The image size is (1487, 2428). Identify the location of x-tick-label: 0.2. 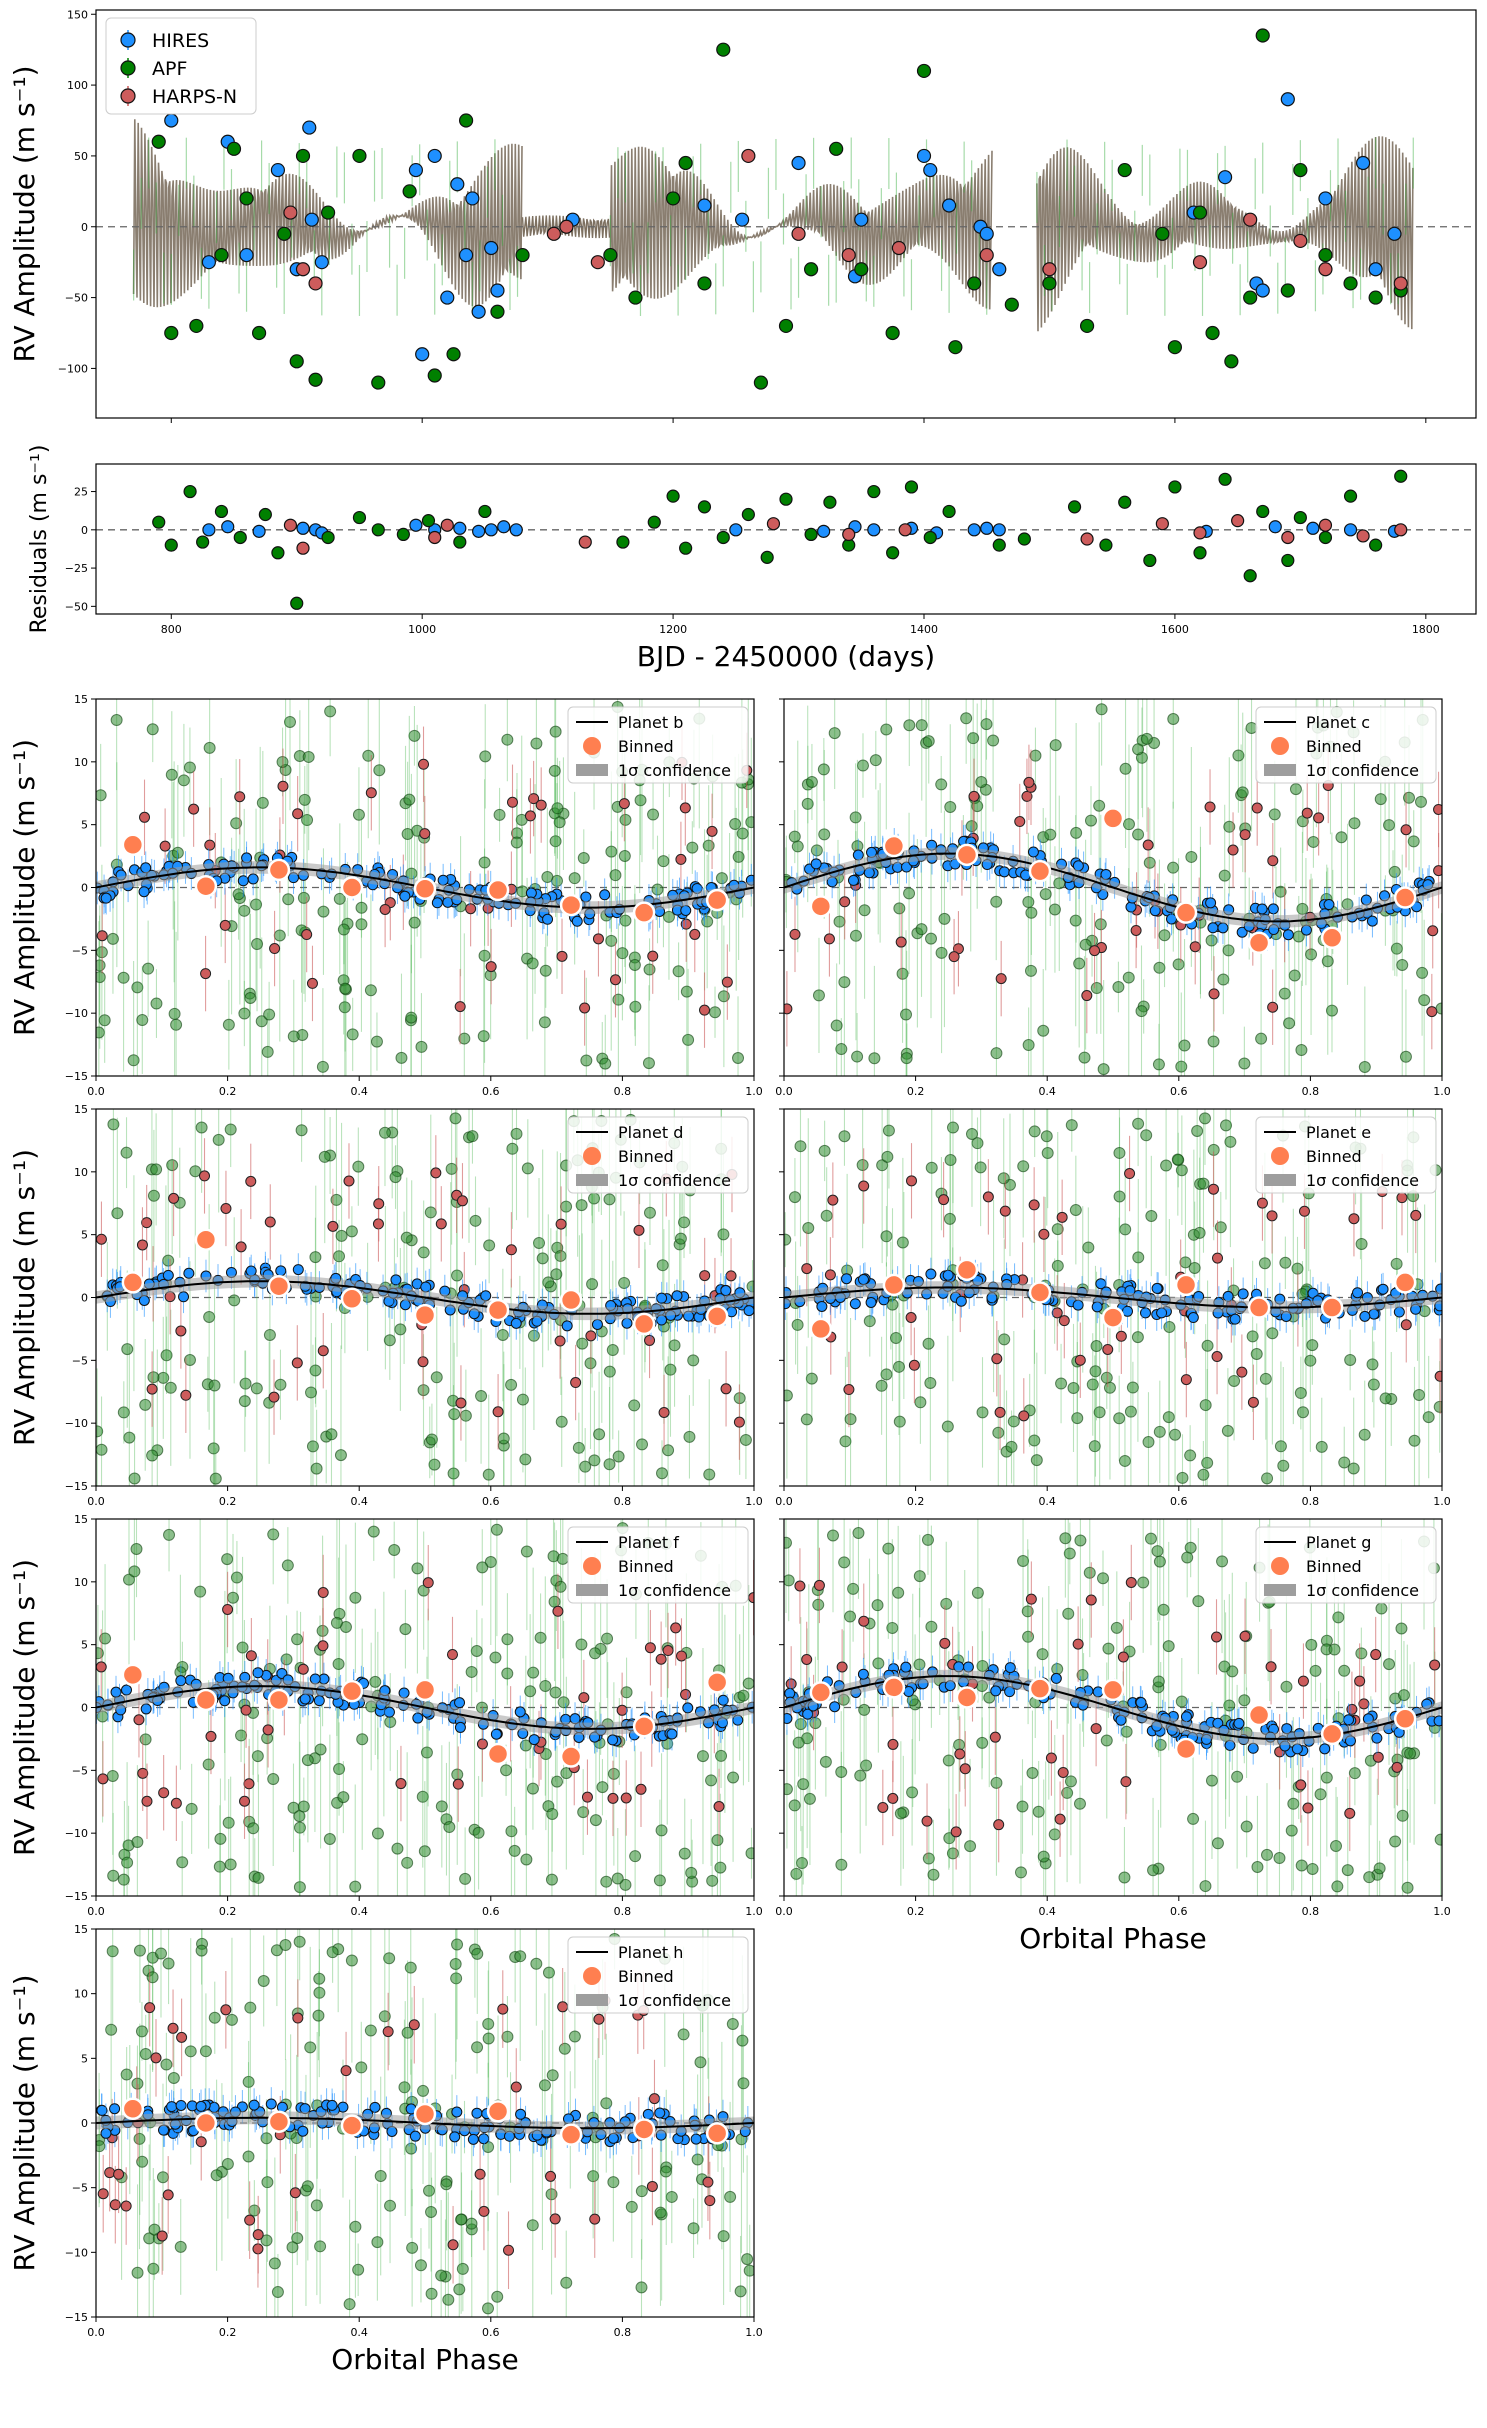
(228, 1911).